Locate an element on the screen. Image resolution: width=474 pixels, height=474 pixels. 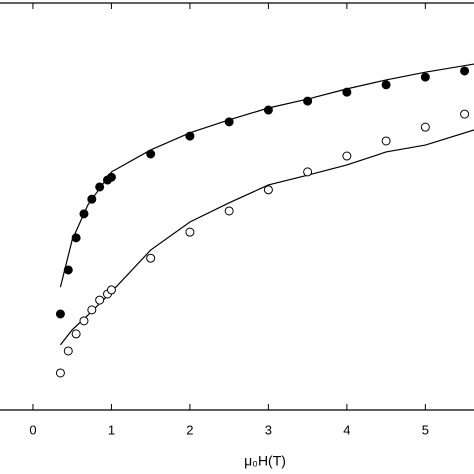
x-tick-label: 4 is located at coordinates (346, 429).